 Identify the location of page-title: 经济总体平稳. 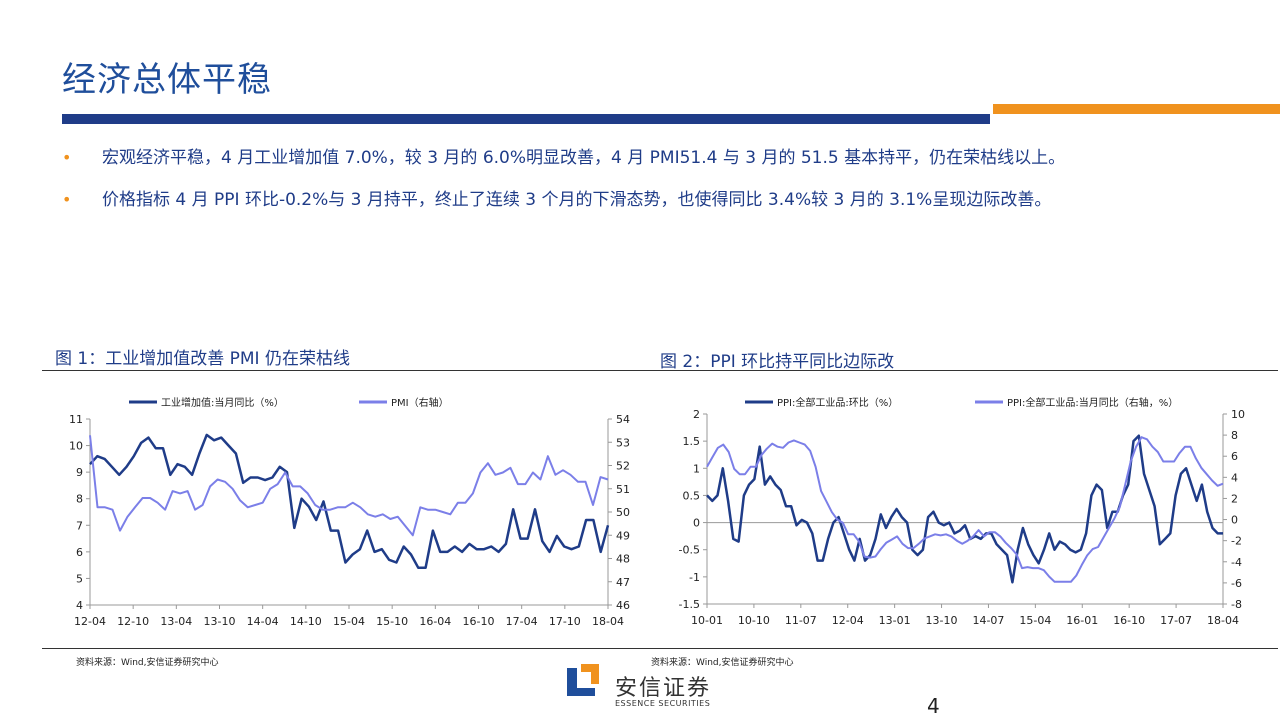
(167, 80).